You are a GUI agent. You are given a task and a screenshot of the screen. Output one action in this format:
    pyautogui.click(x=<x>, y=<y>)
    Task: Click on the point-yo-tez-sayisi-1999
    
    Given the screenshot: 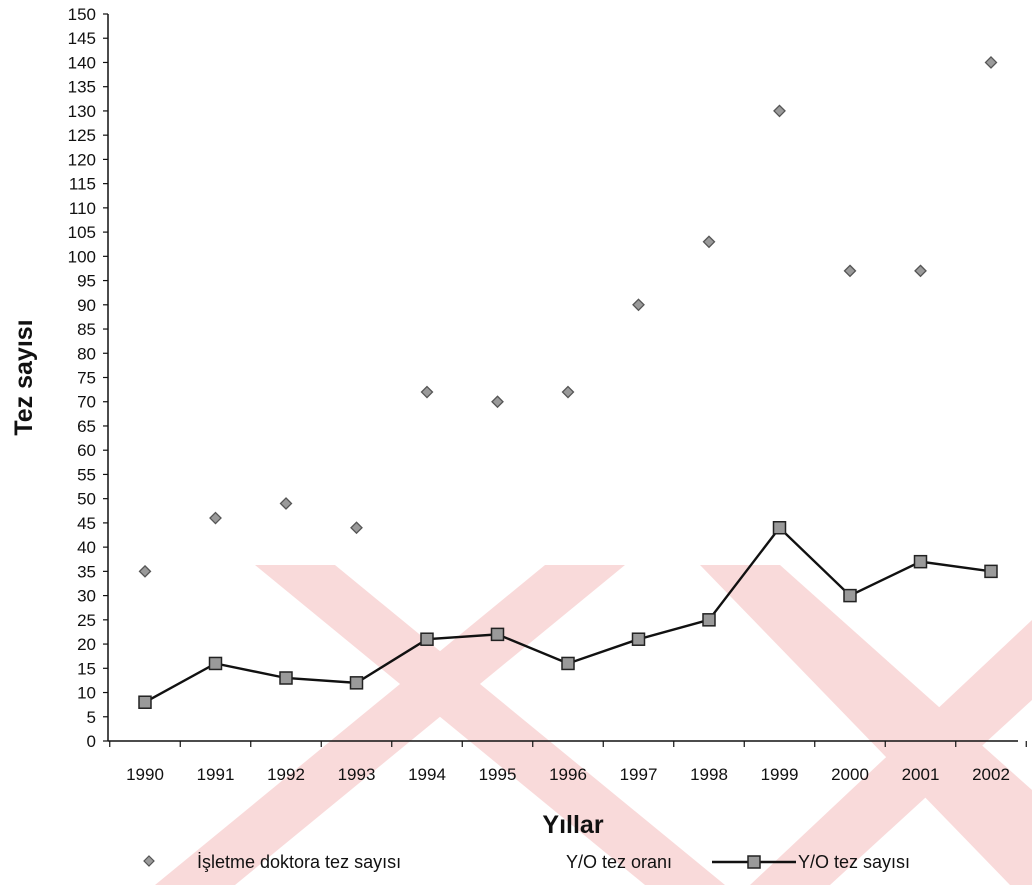 What is the action you would take?
    pyautogui.click(x=779, y=527)
    